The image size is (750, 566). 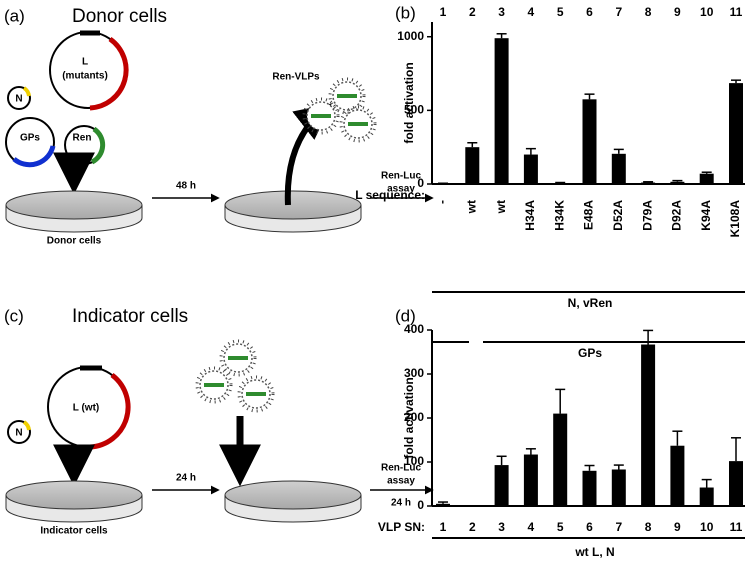 What do you see at coordinates (74, 241) in the screenshot?
I see `dish-label: Donor cells` at bounding box center [74, 241].